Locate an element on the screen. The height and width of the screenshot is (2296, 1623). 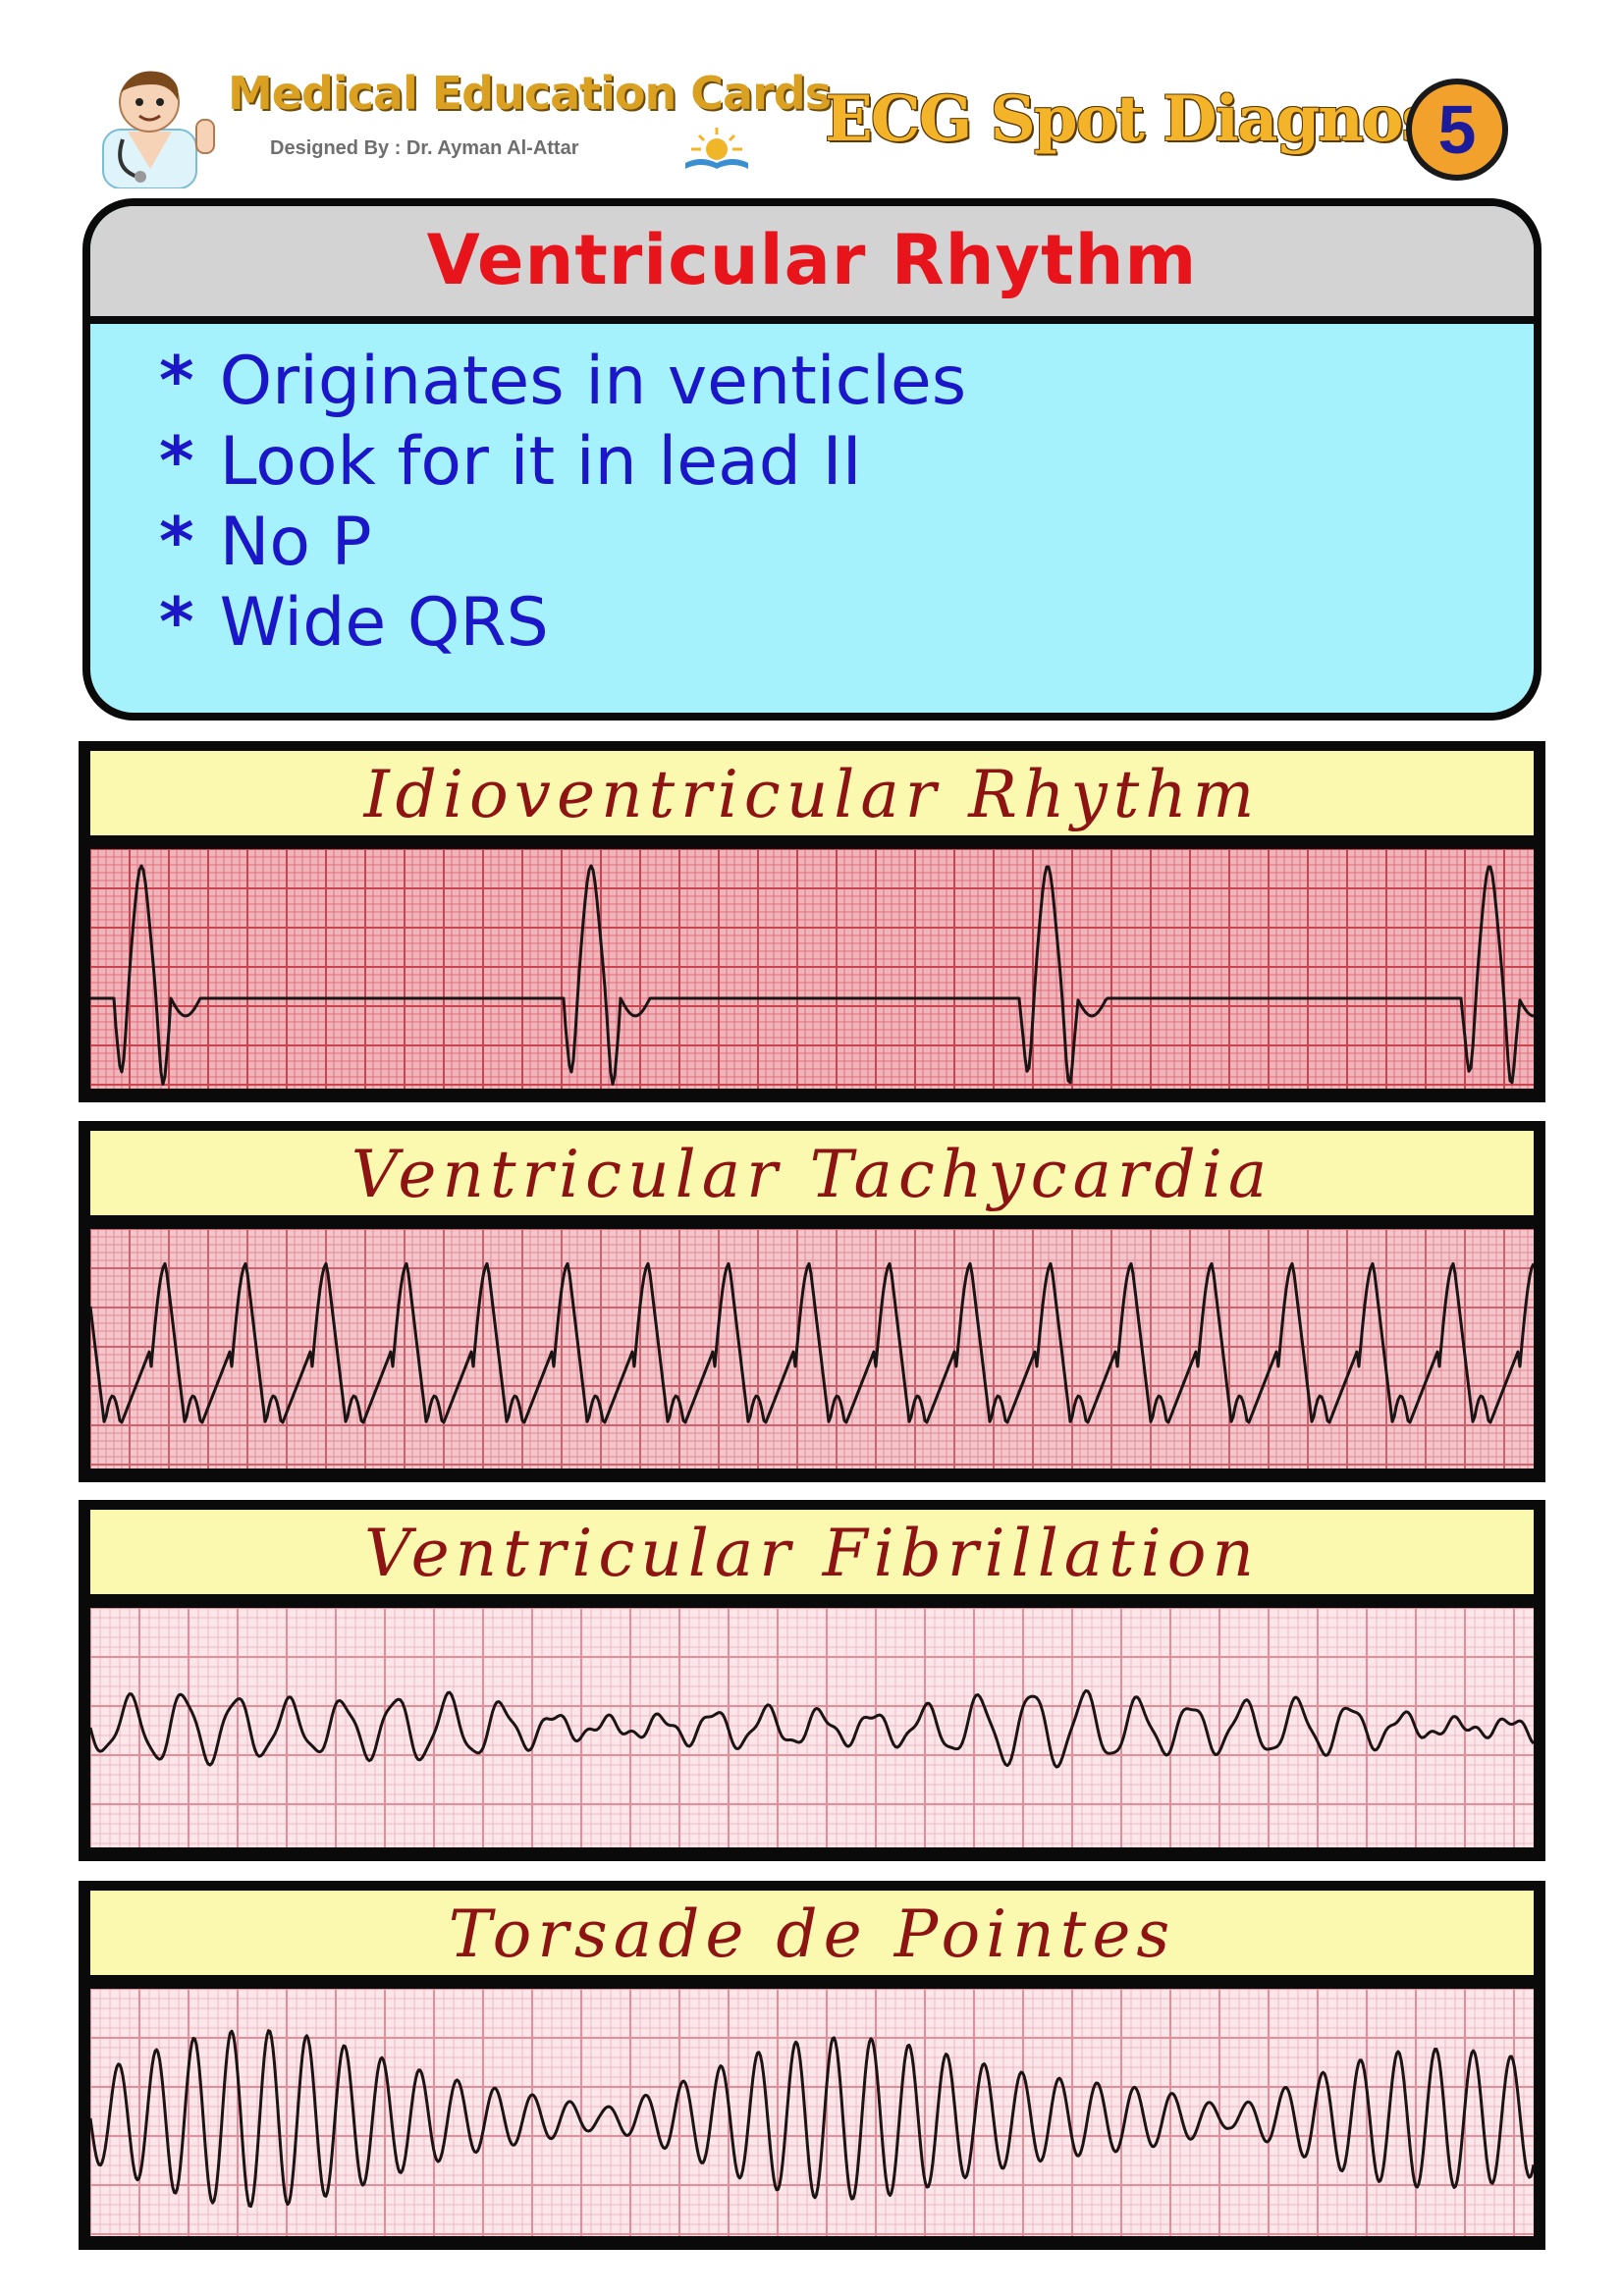
ventricular-tachycardia-panel: Ventricular Tachycardia is located at coordinates (812, 1302).